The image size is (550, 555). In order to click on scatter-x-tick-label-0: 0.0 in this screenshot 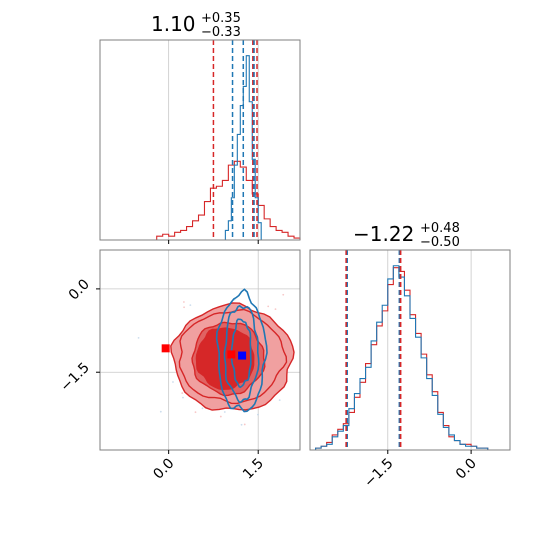, I will do `click(163, 469)`.